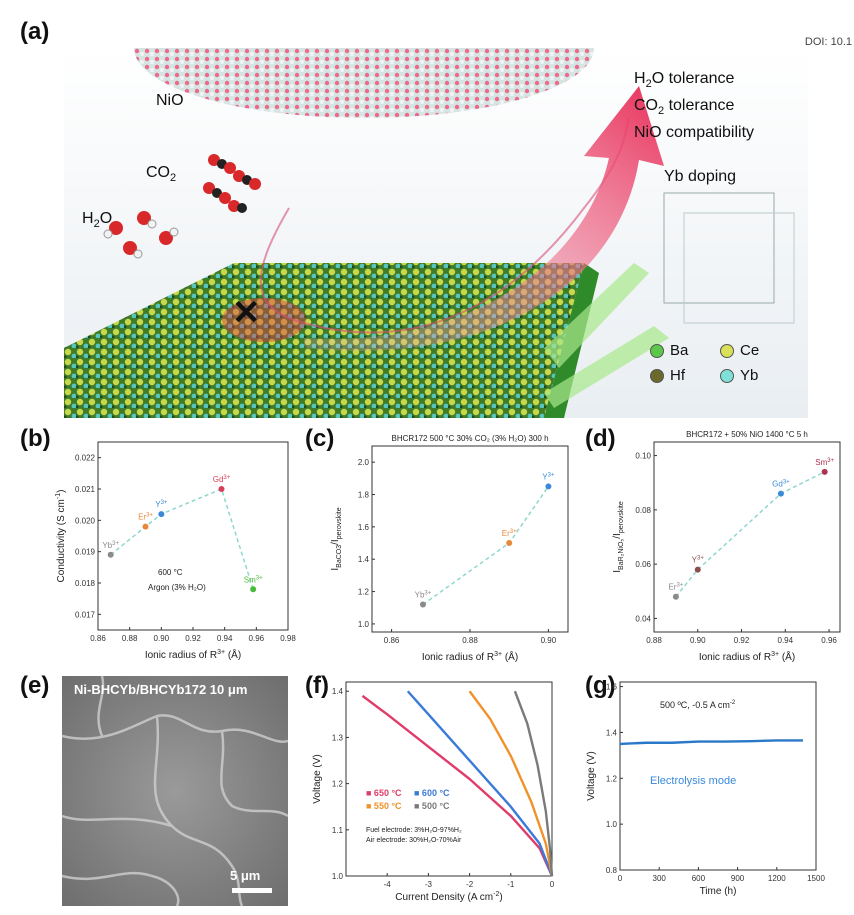 The height and width of the screenshot is (915, 854). I want to click on legend-item-yb: Yb, so click(755, 375).